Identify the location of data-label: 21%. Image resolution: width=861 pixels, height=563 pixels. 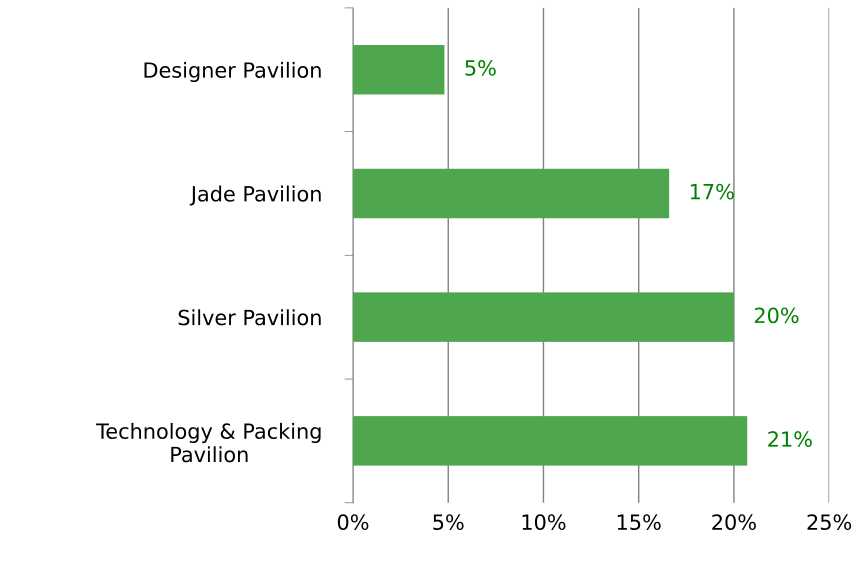
(790, 439).